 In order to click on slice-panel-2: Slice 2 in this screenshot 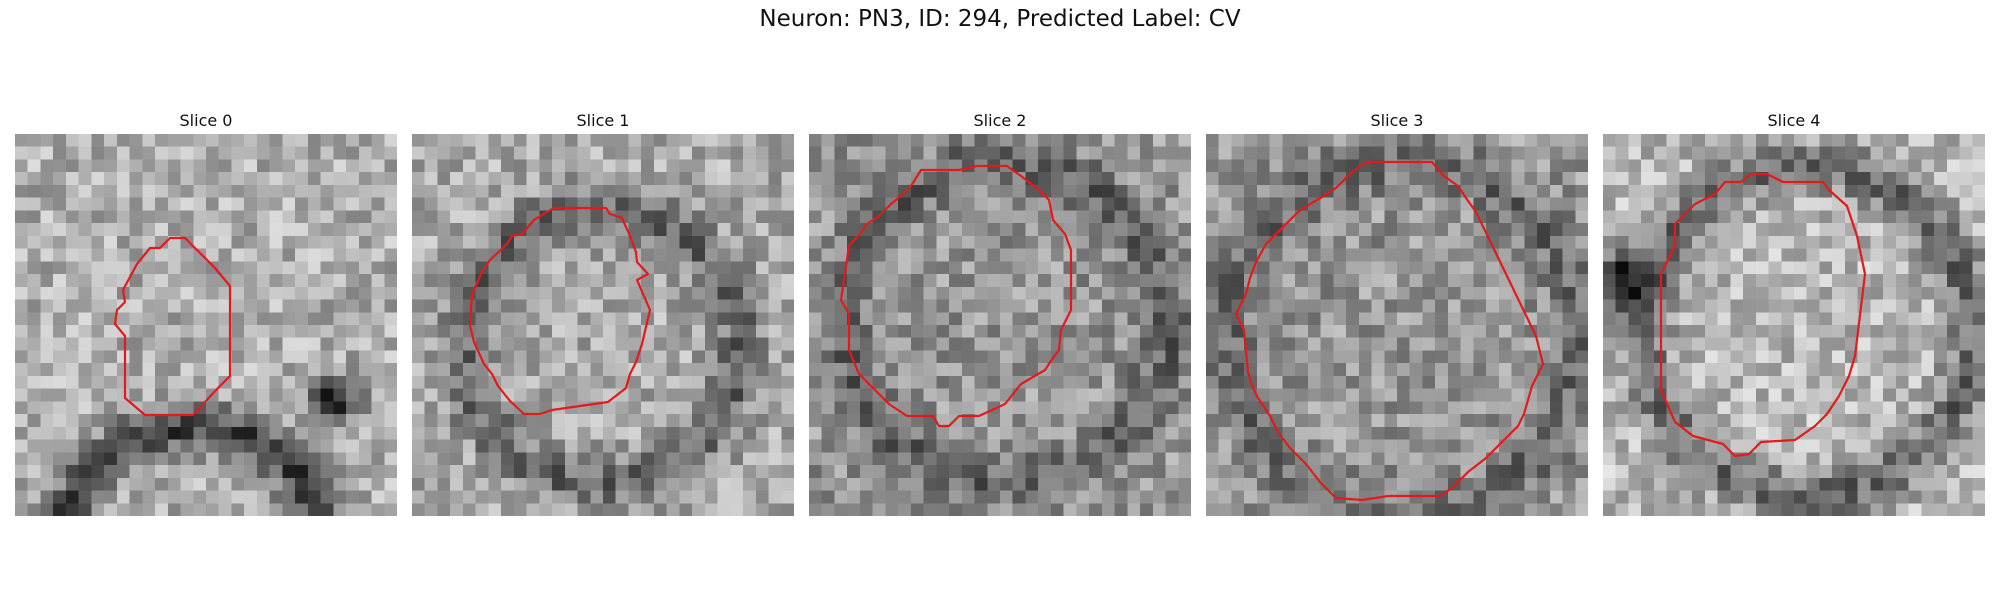, I will do `click(1000, 312)`.